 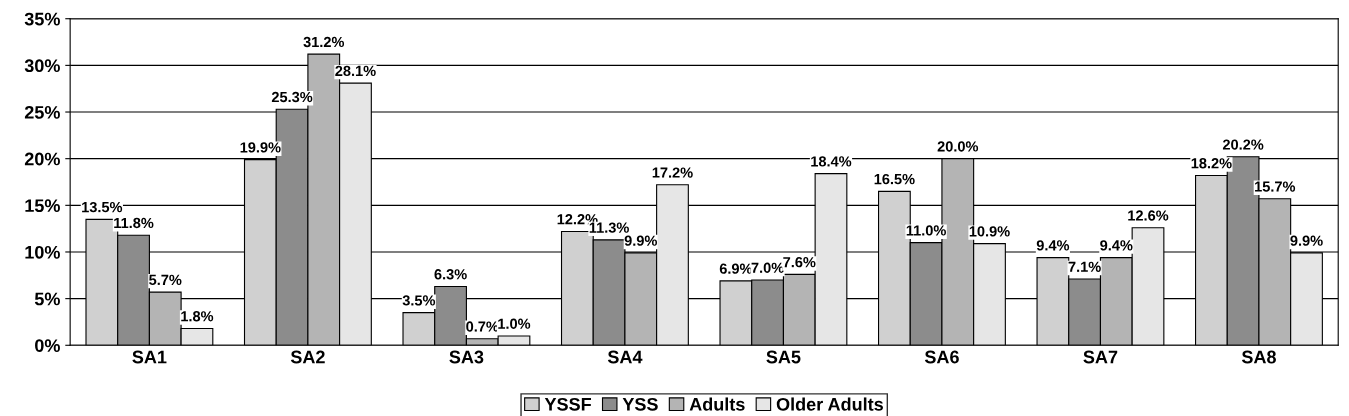 I want to click on data-label: 7.6%, so click(x=799, y=262).